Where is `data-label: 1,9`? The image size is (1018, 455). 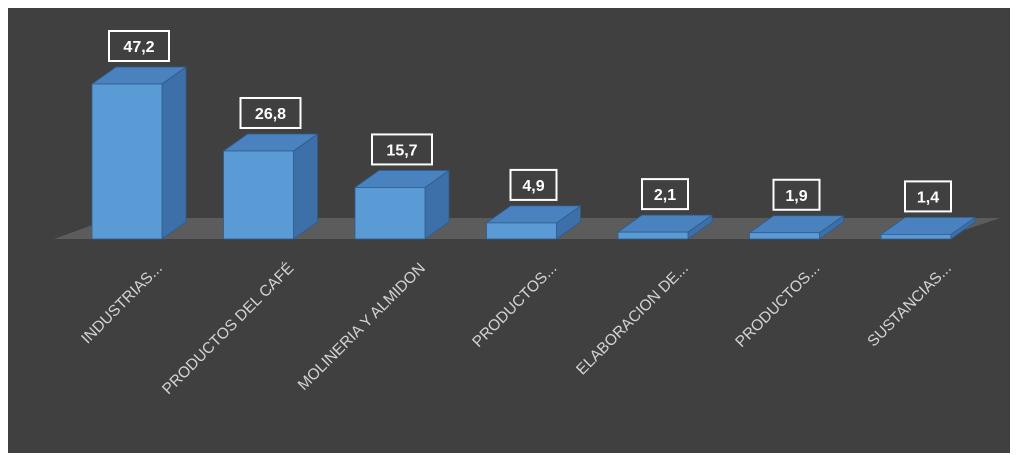 data-label: 1,9 is located at coordinates (796, 194).